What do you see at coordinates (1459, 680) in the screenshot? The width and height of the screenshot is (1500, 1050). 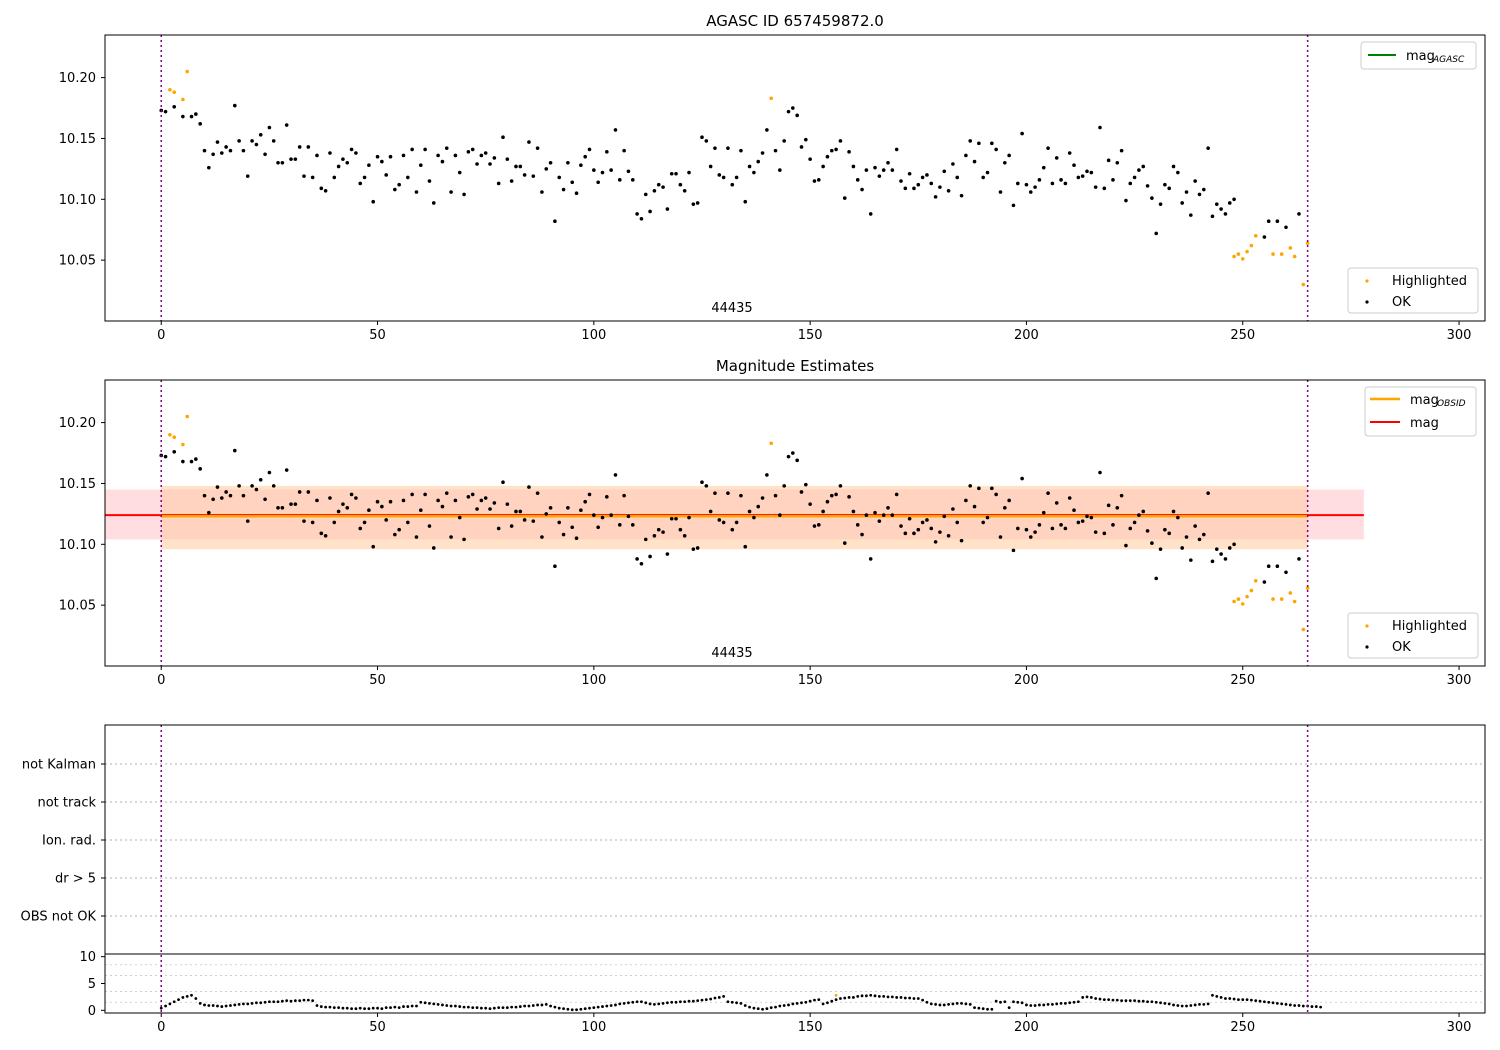 I see `magnitude-xtick-label: 300` at bounding box center [1459, 680].